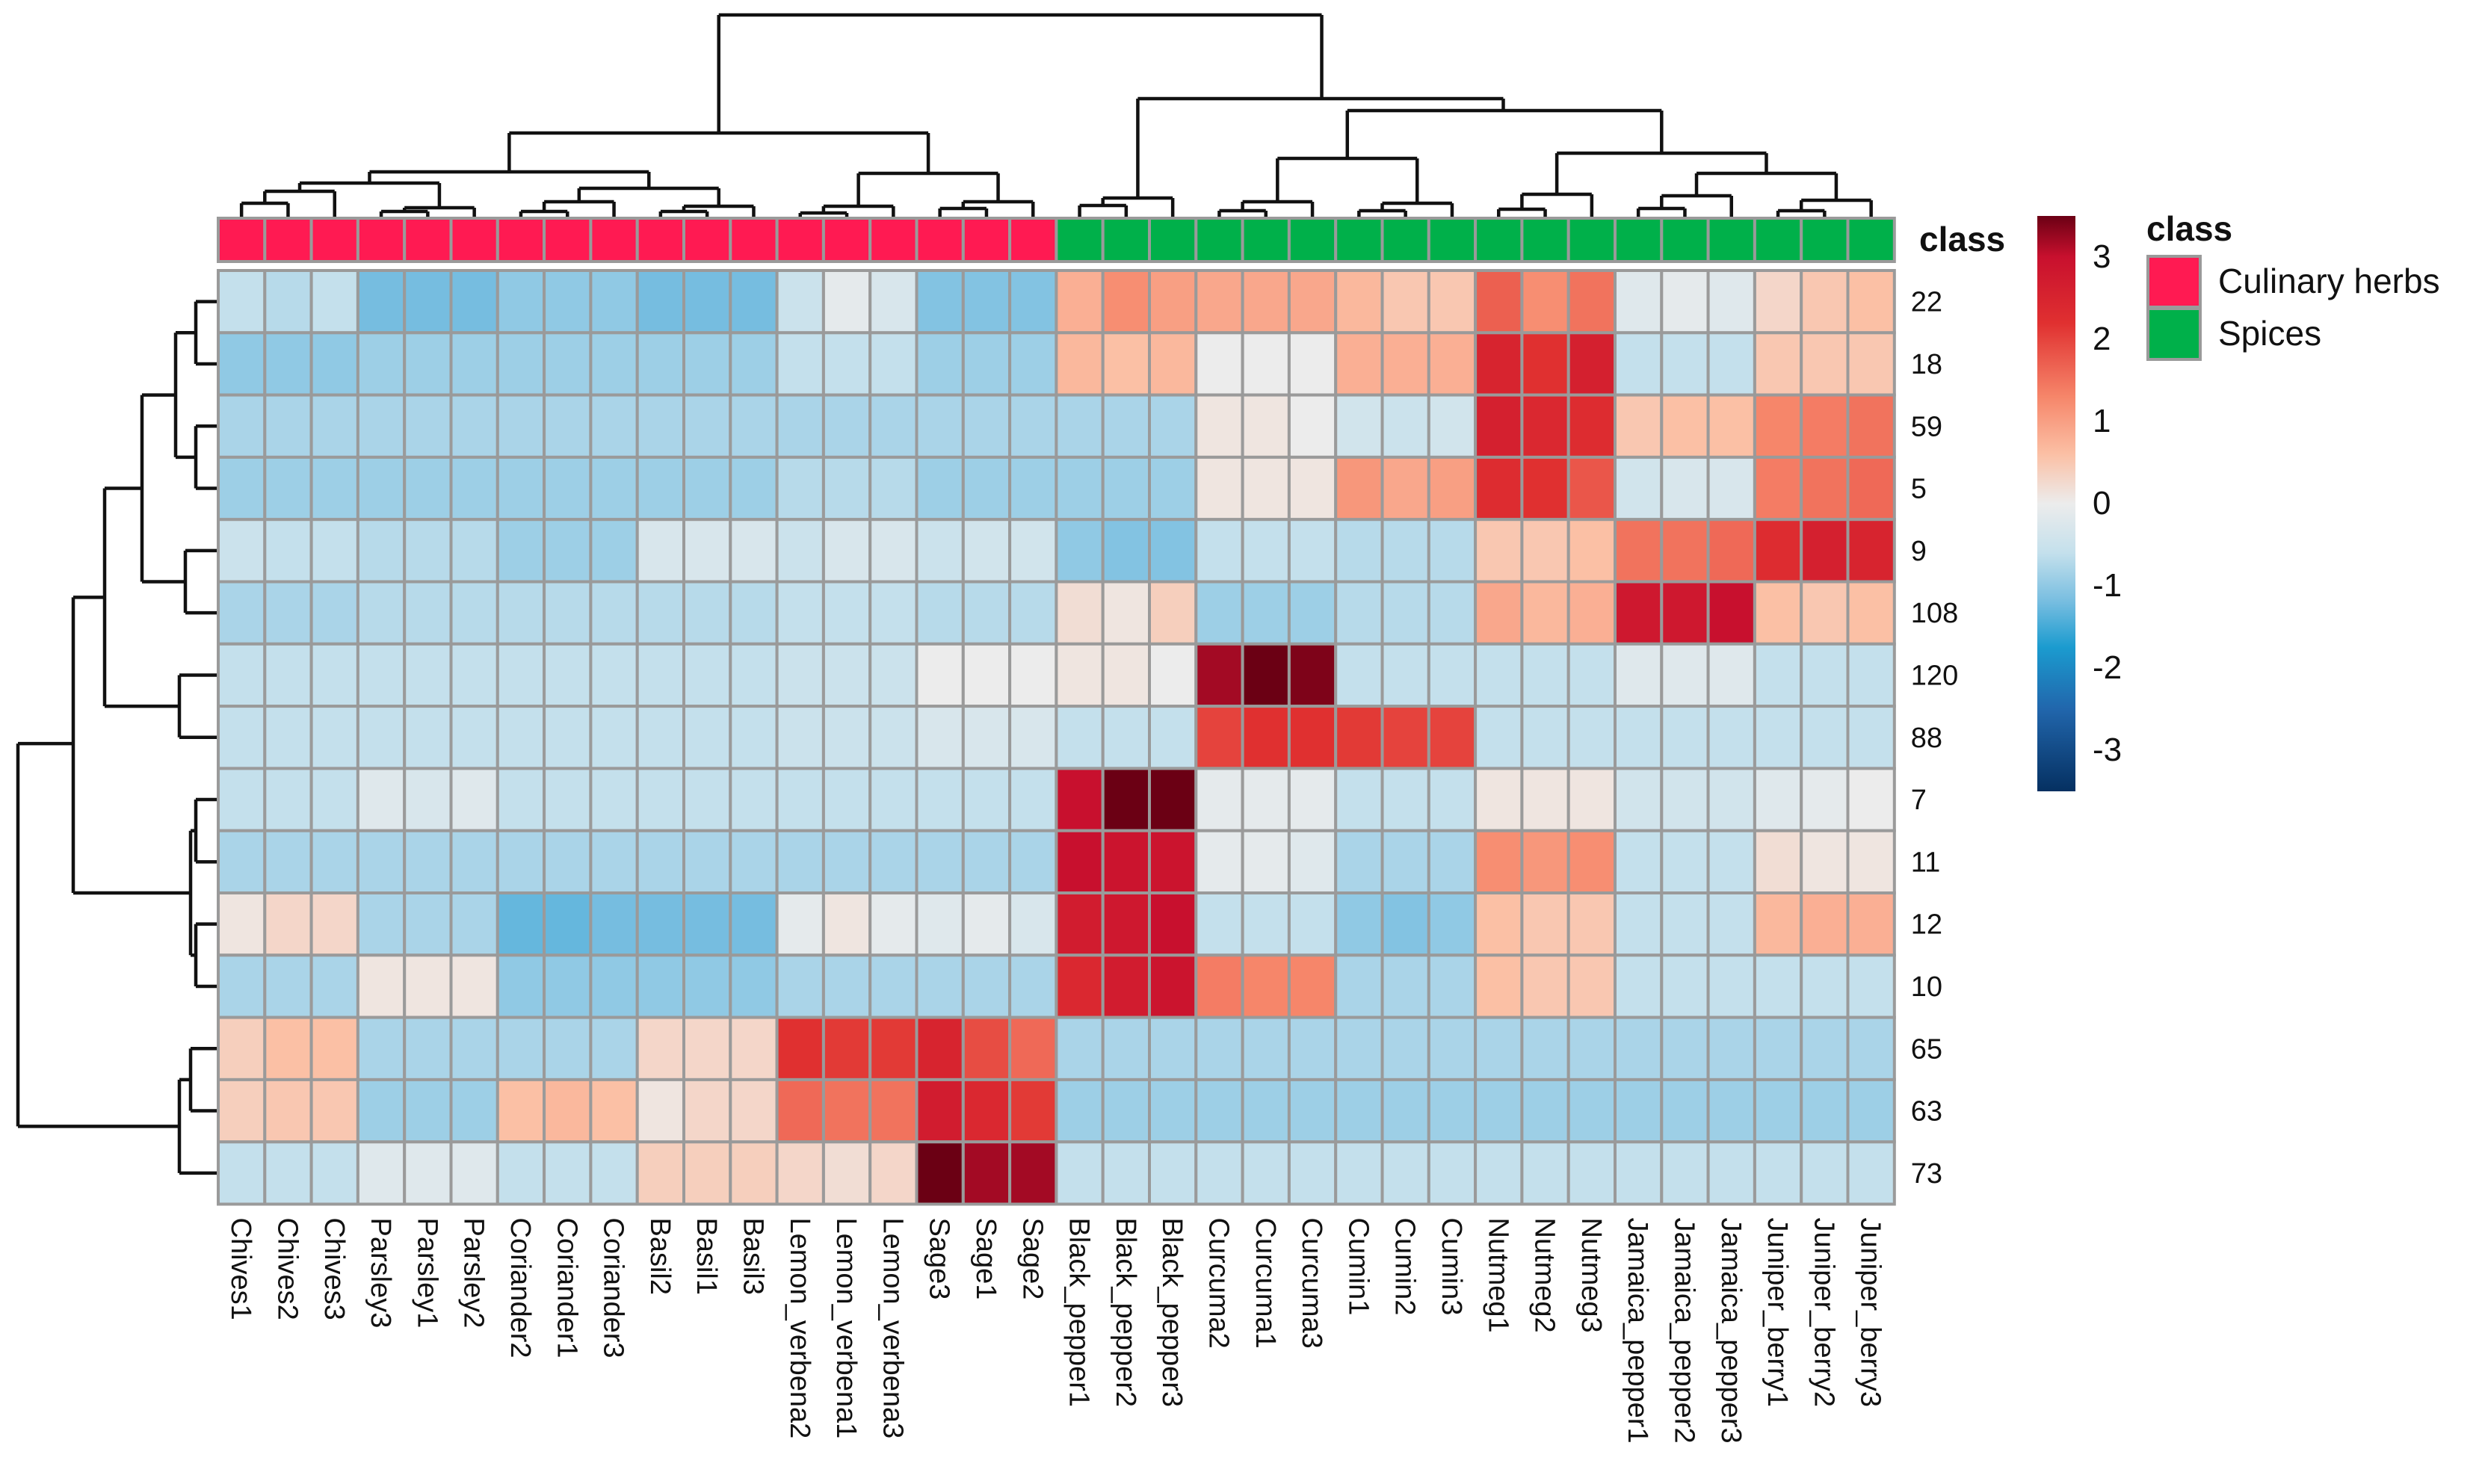 Image resolution: width=2476 pixels, height=1484 pixels. I want to click on column-label: Juniper_berry1, so click(1777, 1313).